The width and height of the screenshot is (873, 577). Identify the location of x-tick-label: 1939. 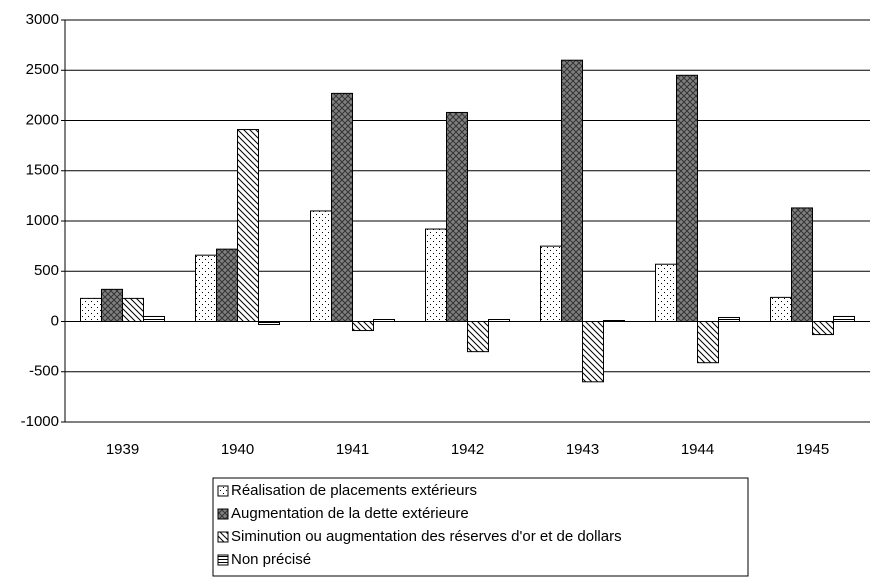
(122, 449).